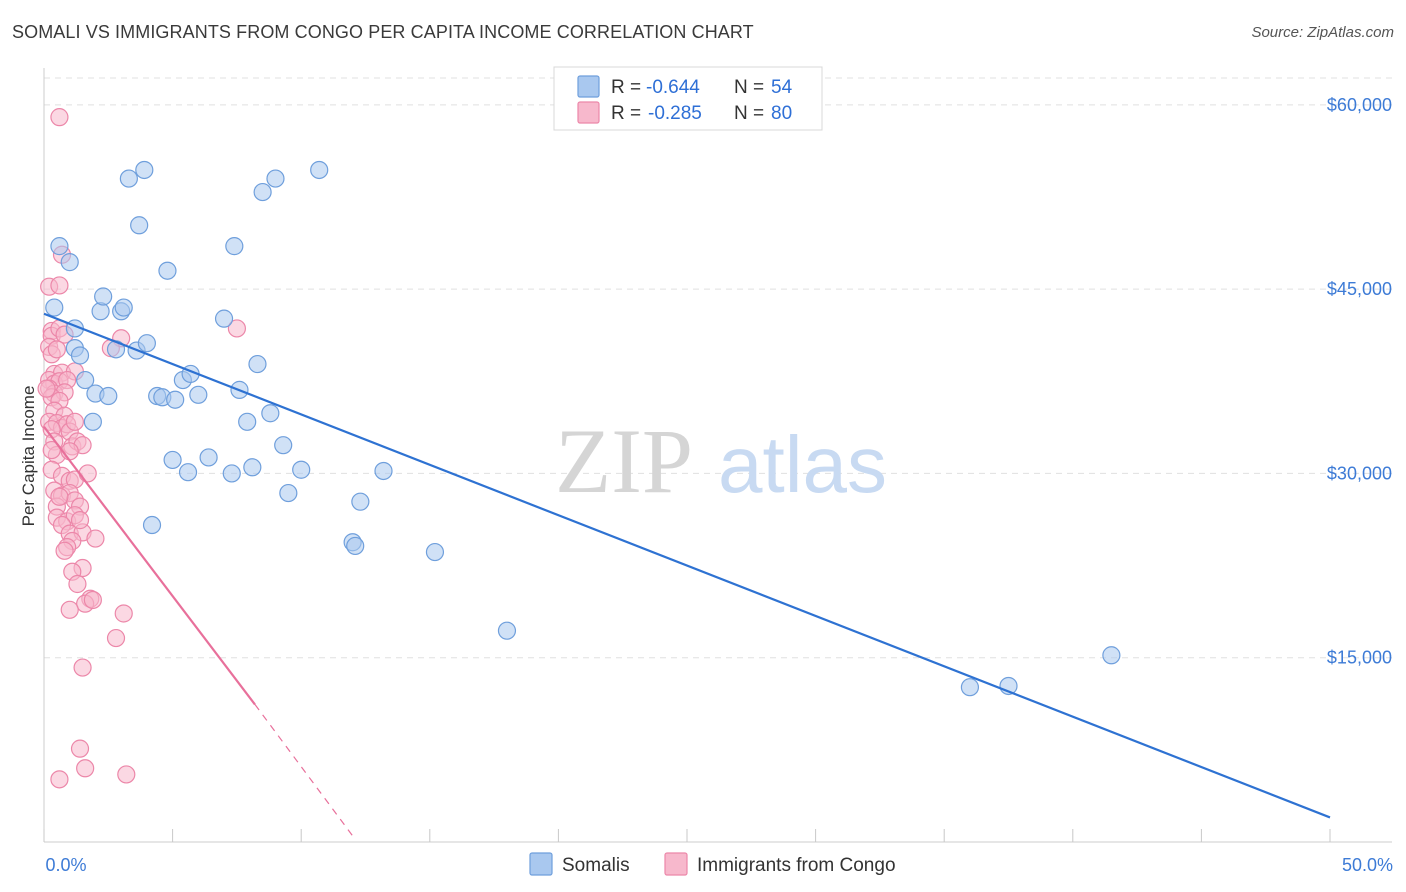  I want to click on legend-n-value-somali: 54, so click(782, 87).